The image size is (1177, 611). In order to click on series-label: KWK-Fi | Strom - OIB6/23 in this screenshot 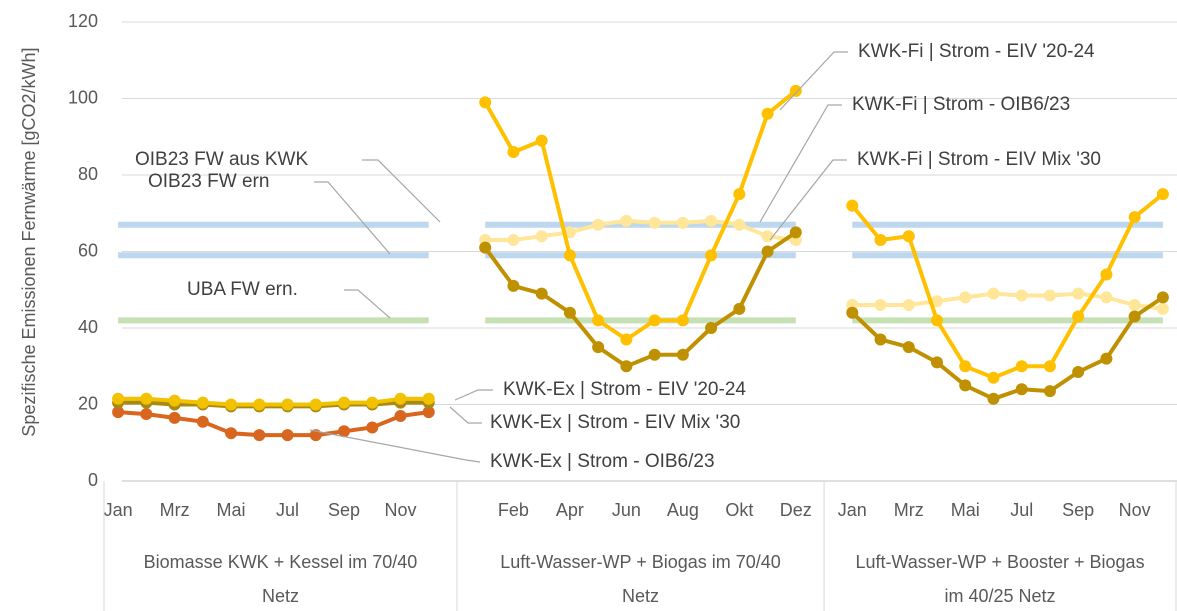, I will do `click(961, 104)`.